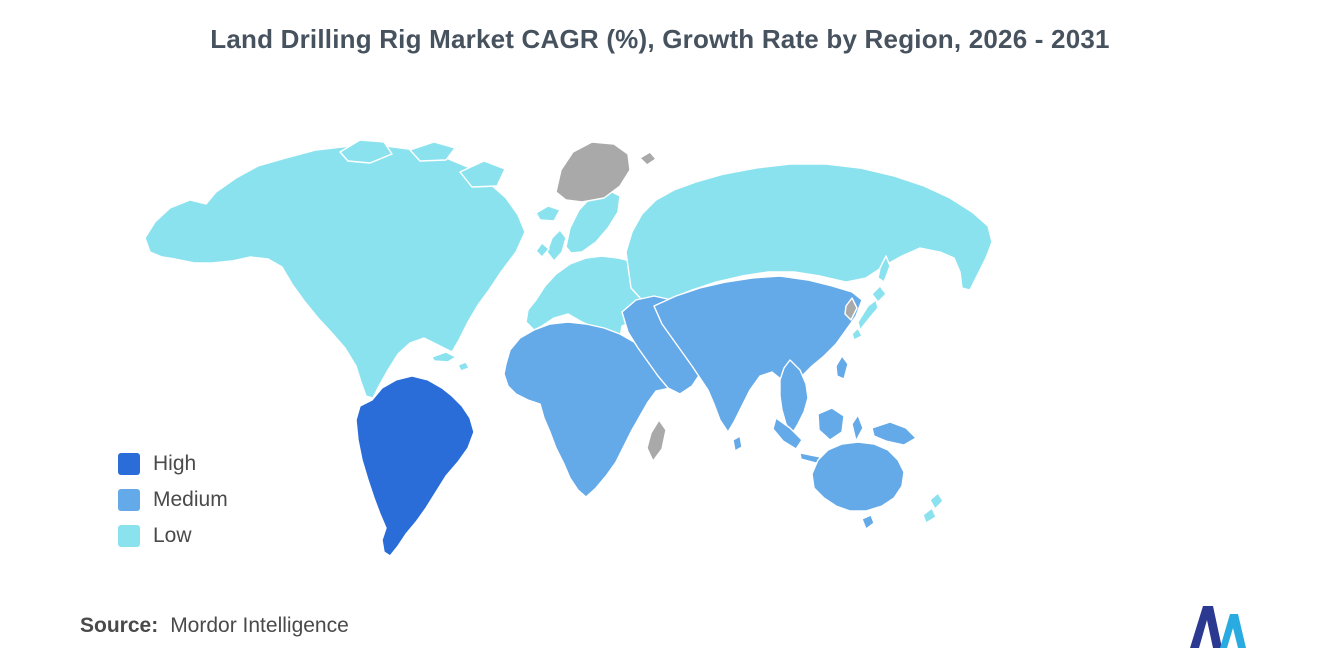 The height and width of the screenshot is (665, 1320). I want to click on region-asia, so click(758, 363).